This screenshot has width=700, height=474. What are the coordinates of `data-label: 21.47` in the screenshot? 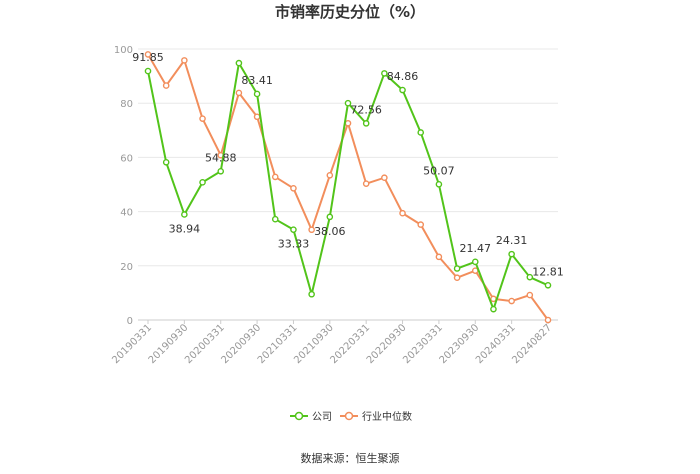 It's located at (476, 248).